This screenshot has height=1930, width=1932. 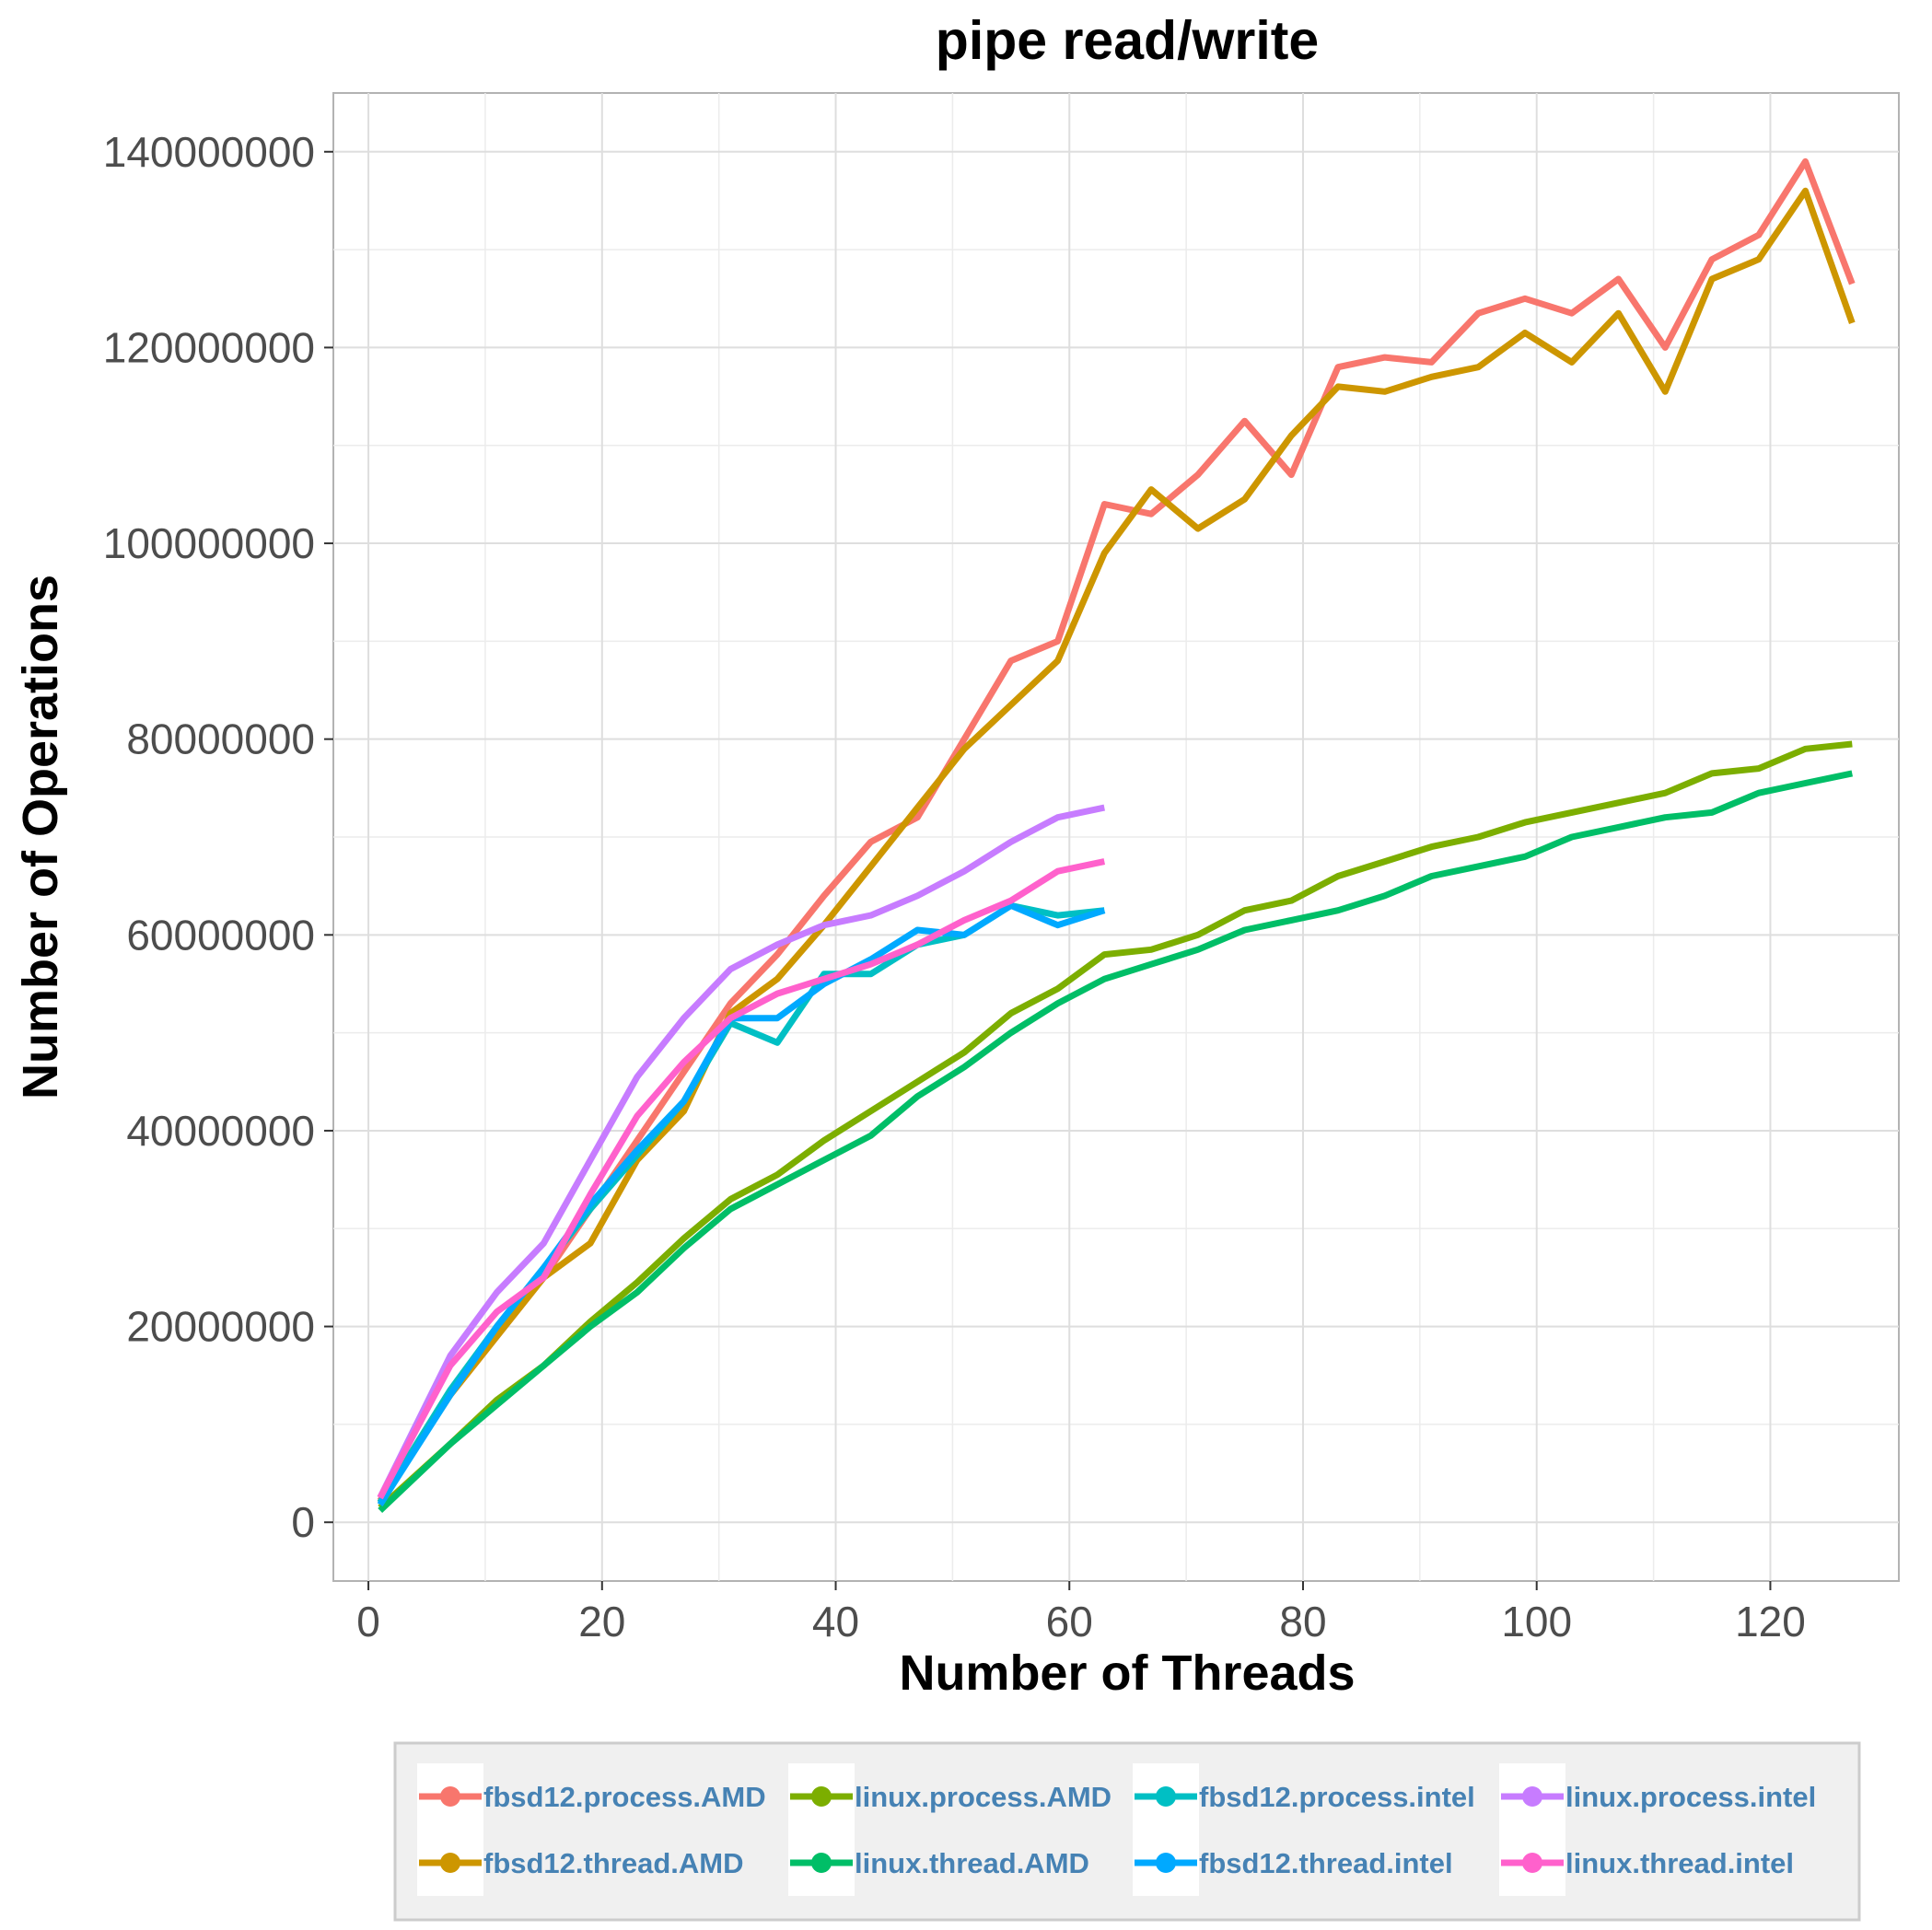 I want to click on legend-box, so click(x=1127, y=1831).